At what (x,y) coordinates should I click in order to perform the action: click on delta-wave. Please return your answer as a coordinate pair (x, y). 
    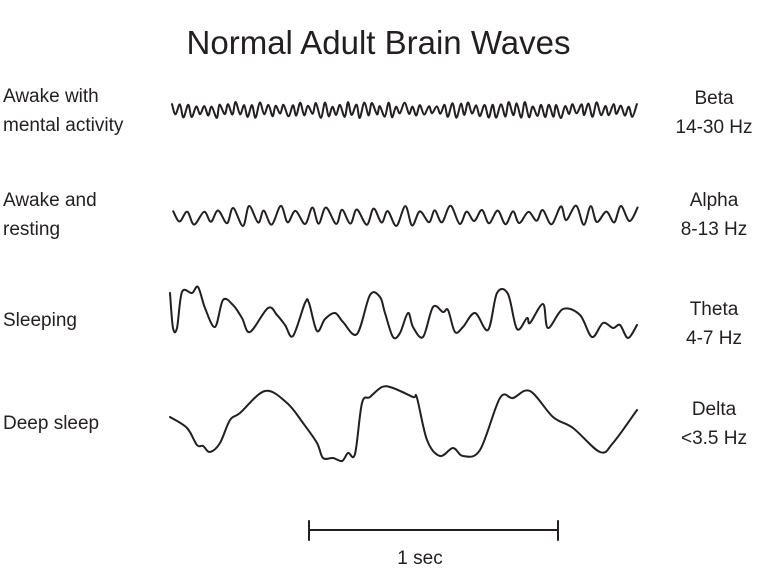
    Looking at the image, I should click on (403, 424).